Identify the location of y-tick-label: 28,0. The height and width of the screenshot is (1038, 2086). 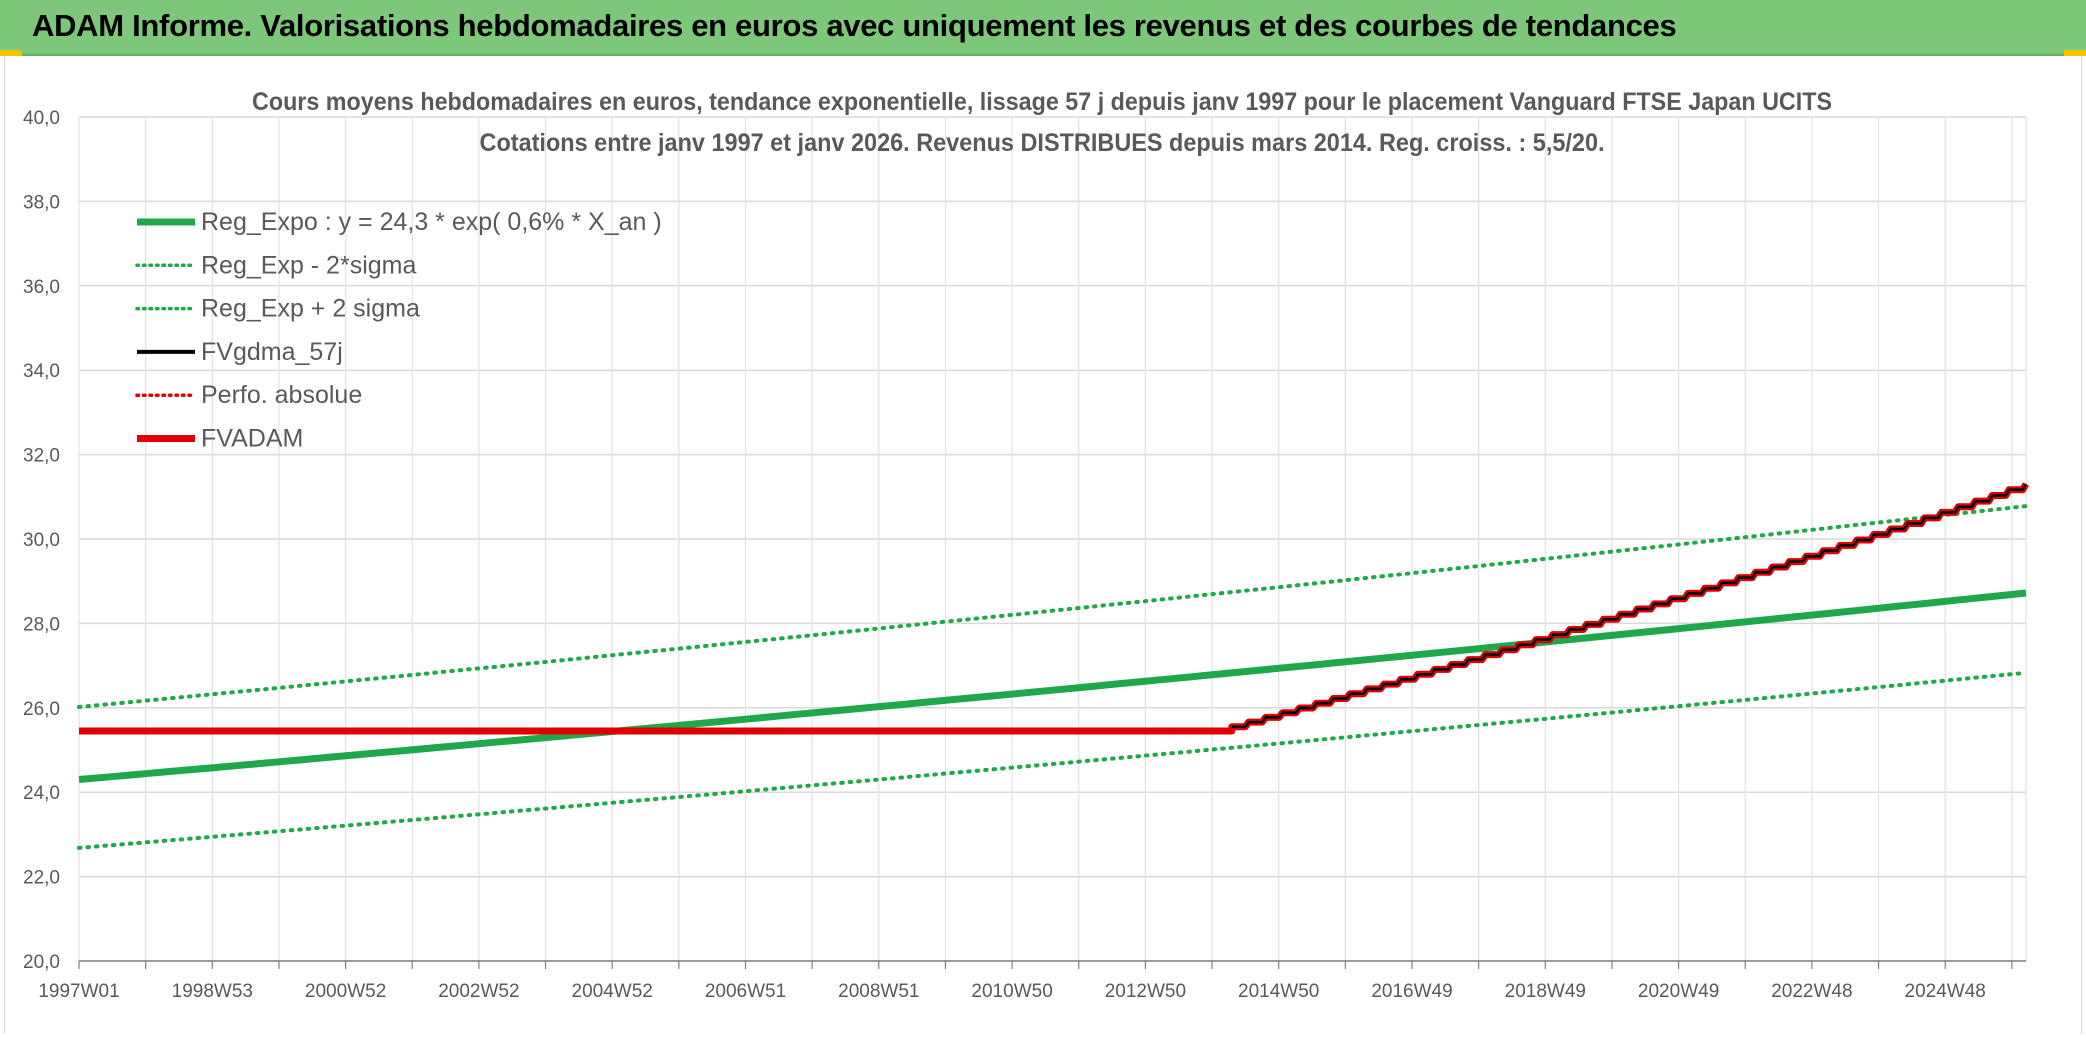
(41, 624).